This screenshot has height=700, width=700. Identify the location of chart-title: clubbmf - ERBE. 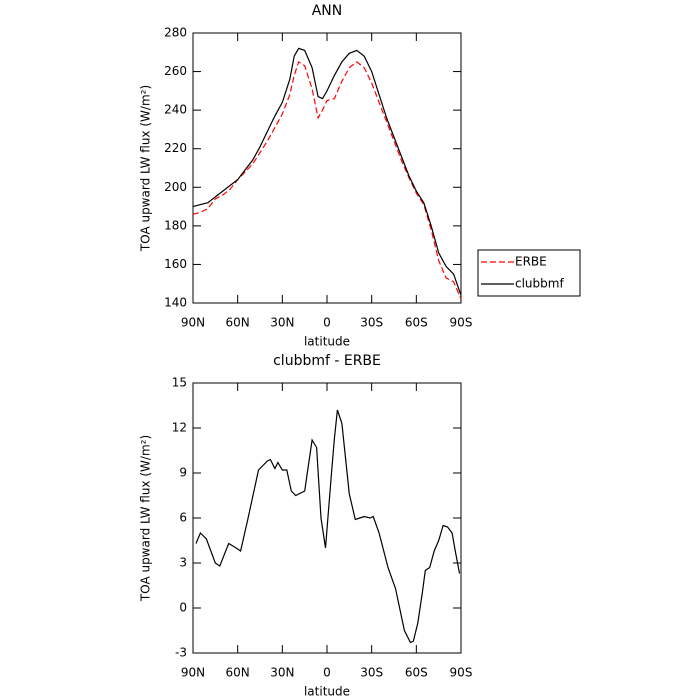
(327, 361).